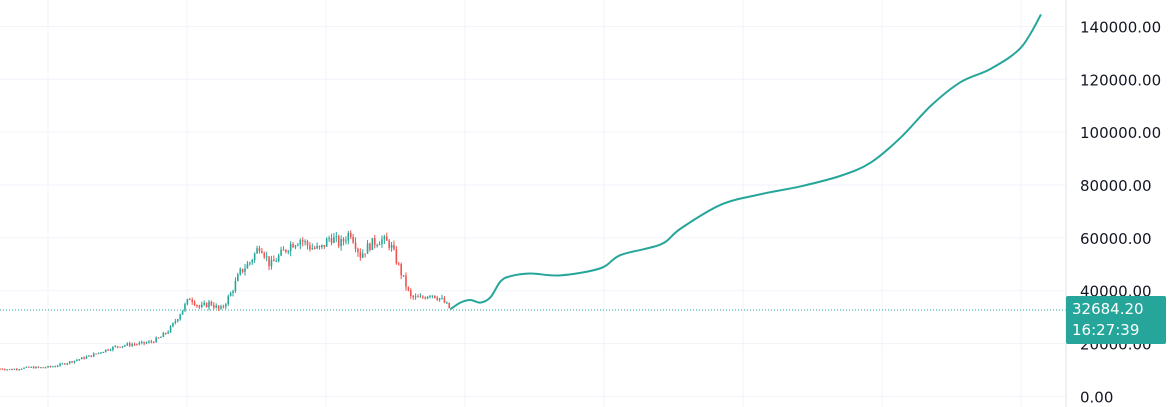 This screenshot has height=407, width=1175. What do you see at coordinates (1120, 27) in the screenshot?
I see `y-tick-label: 140000.00` at bounding box center [1120, 27].